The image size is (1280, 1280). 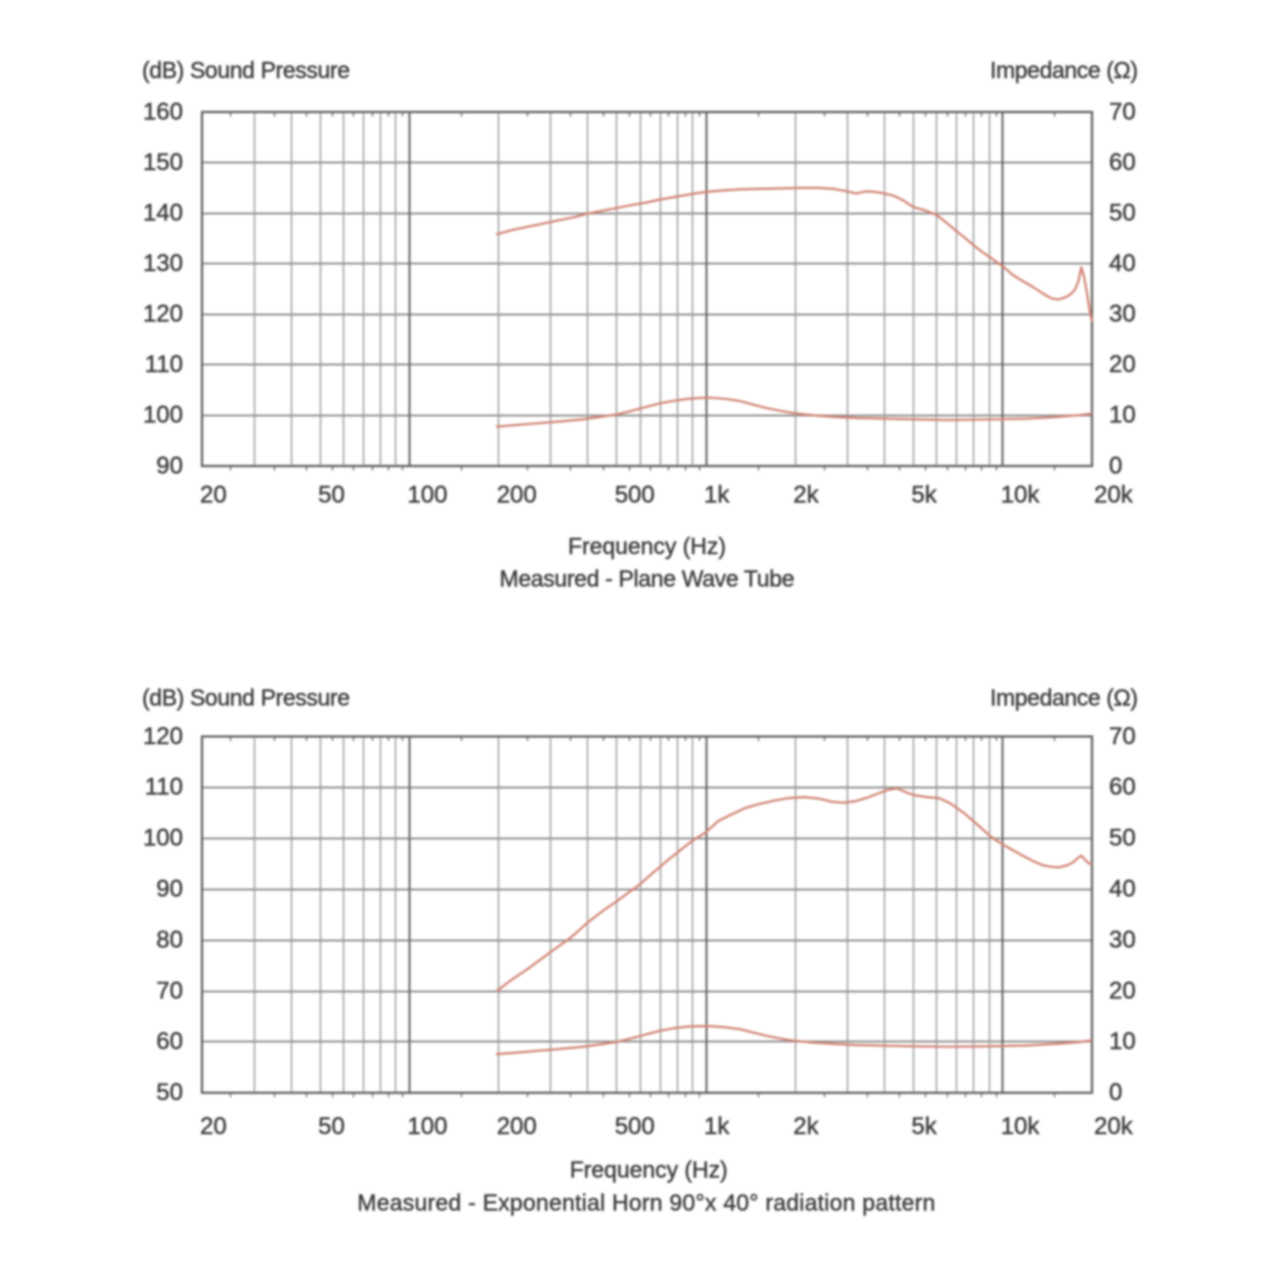 I want to click on svg-text: 150, so click(x=163, y=162).